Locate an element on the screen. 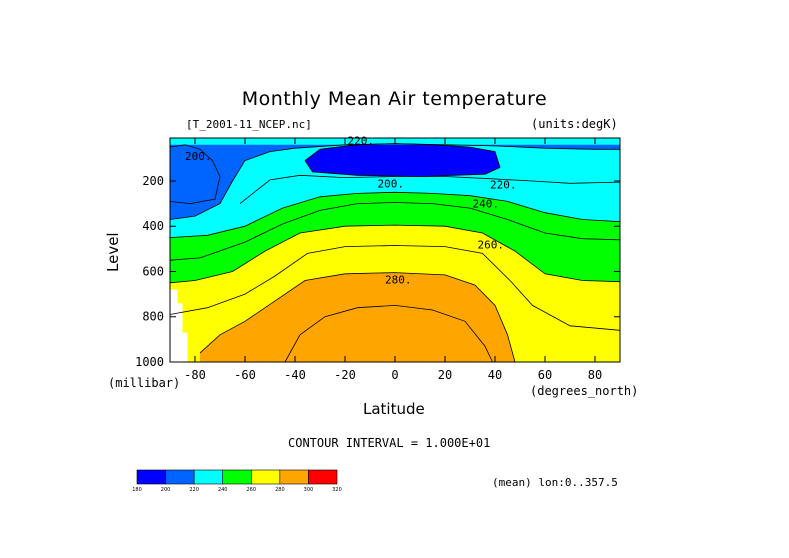 The width and height of the screenshot is (789, 558). contour-label-5: 260. is located at coordinates (491, 244).